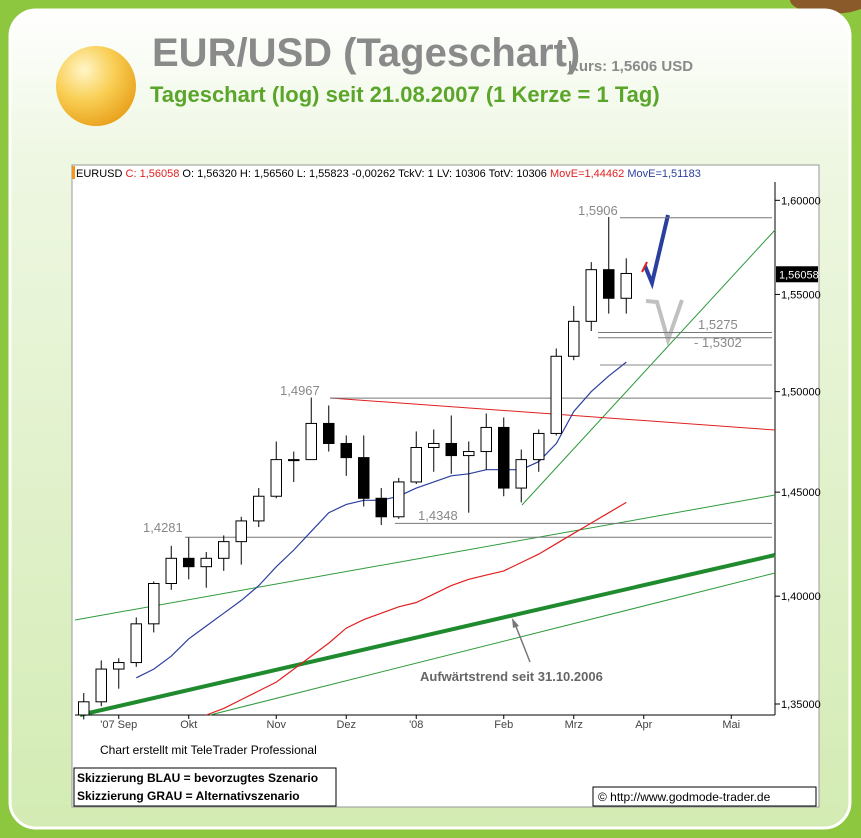 The width and height of the screenshot is (861, 838). Describe the element at coordinates (643, 725) in the screenshot. I see `x-tick-label: Apr` at that location.